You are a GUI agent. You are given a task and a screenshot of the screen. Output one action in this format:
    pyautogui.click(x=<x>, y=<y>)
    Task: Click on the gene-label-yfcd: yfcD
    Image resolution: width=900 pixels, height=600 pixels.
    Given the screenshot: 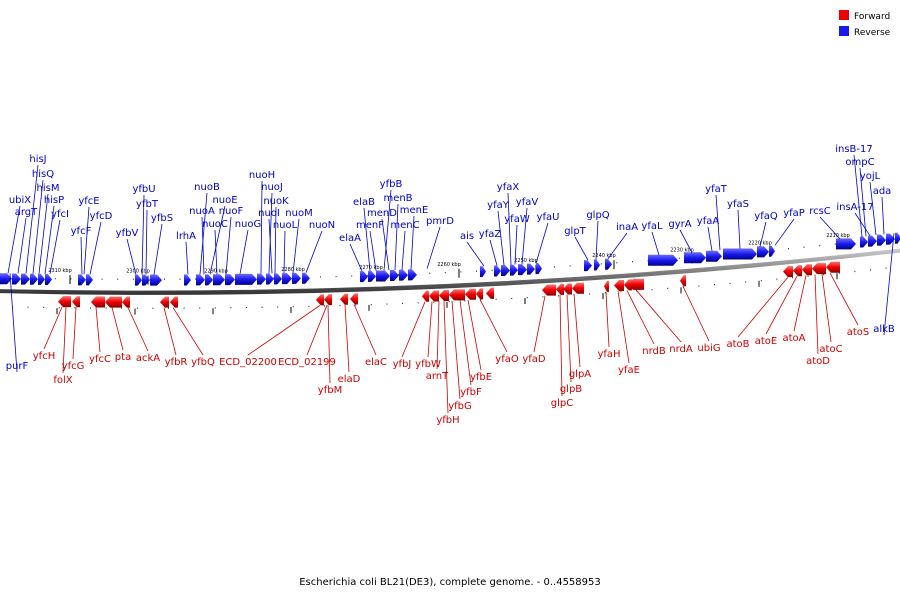 What is the action you would take?
    pyautogui.click(x=101, y=216)
    